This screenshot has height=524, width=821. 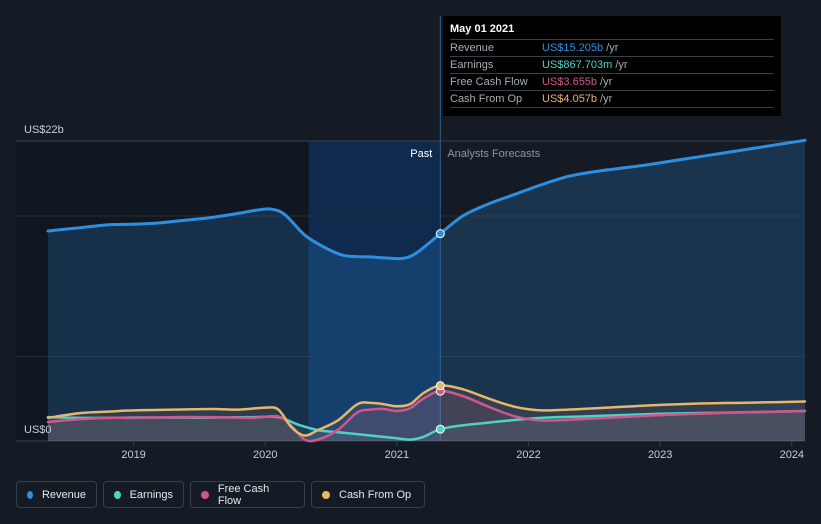 I want to click on cash-from-op-marker, so click(x=440, y=386).